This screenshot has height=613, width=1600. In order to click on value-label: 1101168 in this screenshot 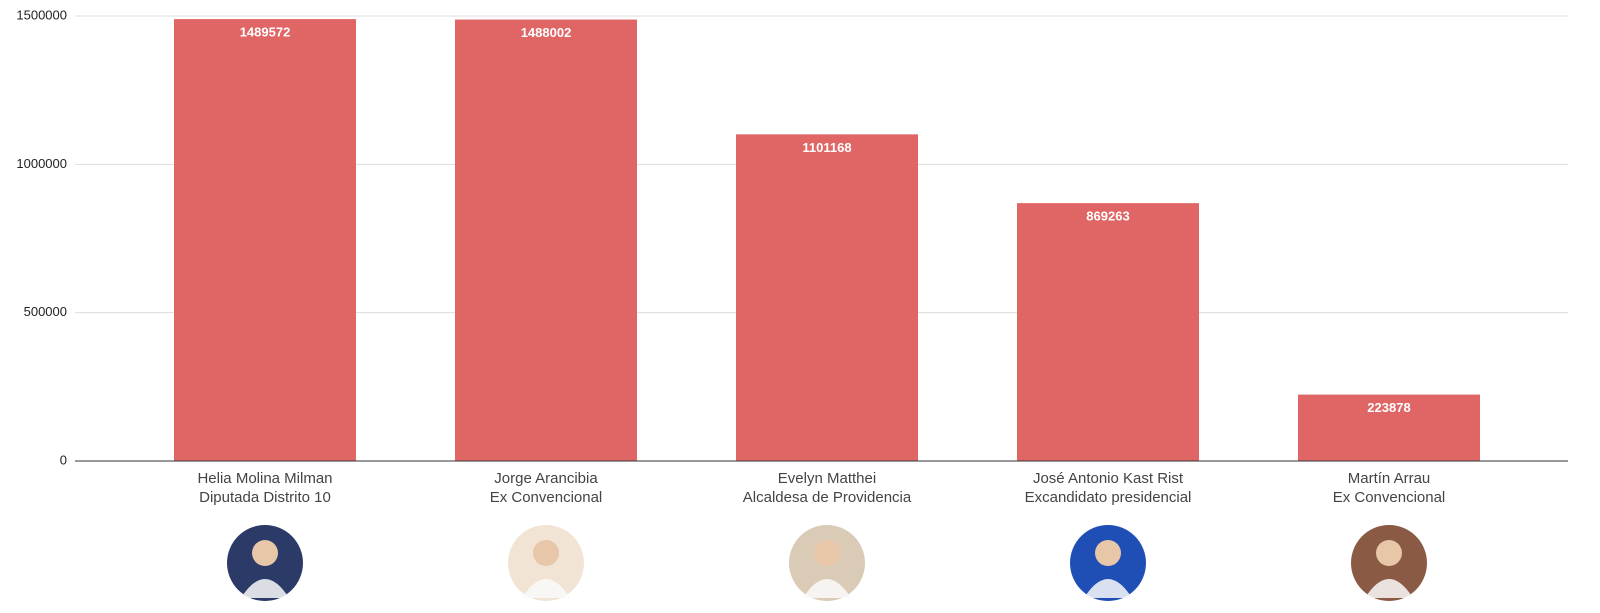, I will do `click(826, 147)`.